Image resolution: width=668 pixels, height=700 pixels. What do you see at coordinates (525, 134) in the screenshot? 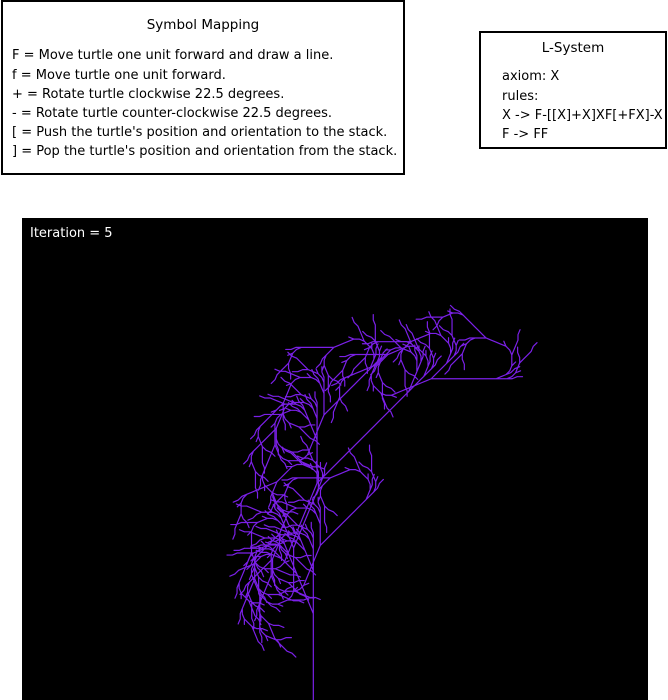
I see `rule-f: F -> FF` at bounding box center [525, 134].